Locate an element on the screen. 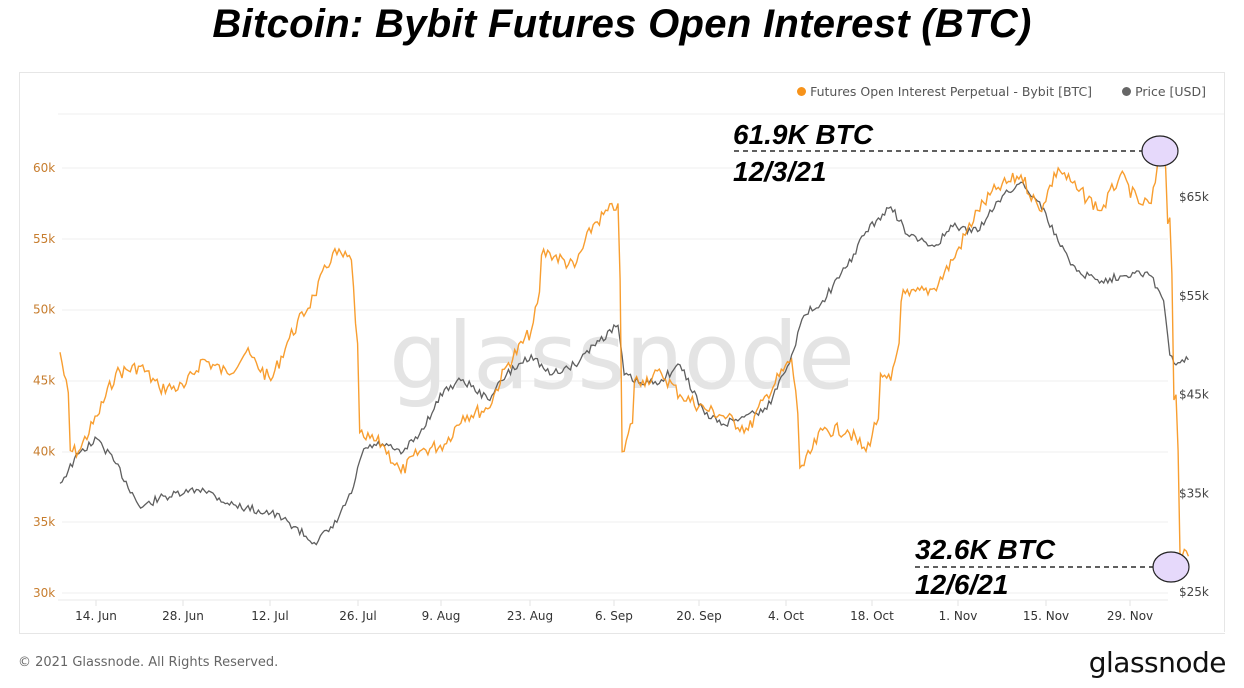 This screenshot has width=1244, height=688. high-marker-circle is located at coordinates (1160, 151).